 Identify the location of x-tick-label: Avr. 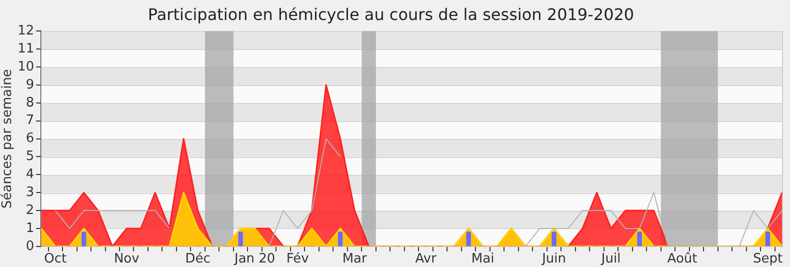
(426, 259).